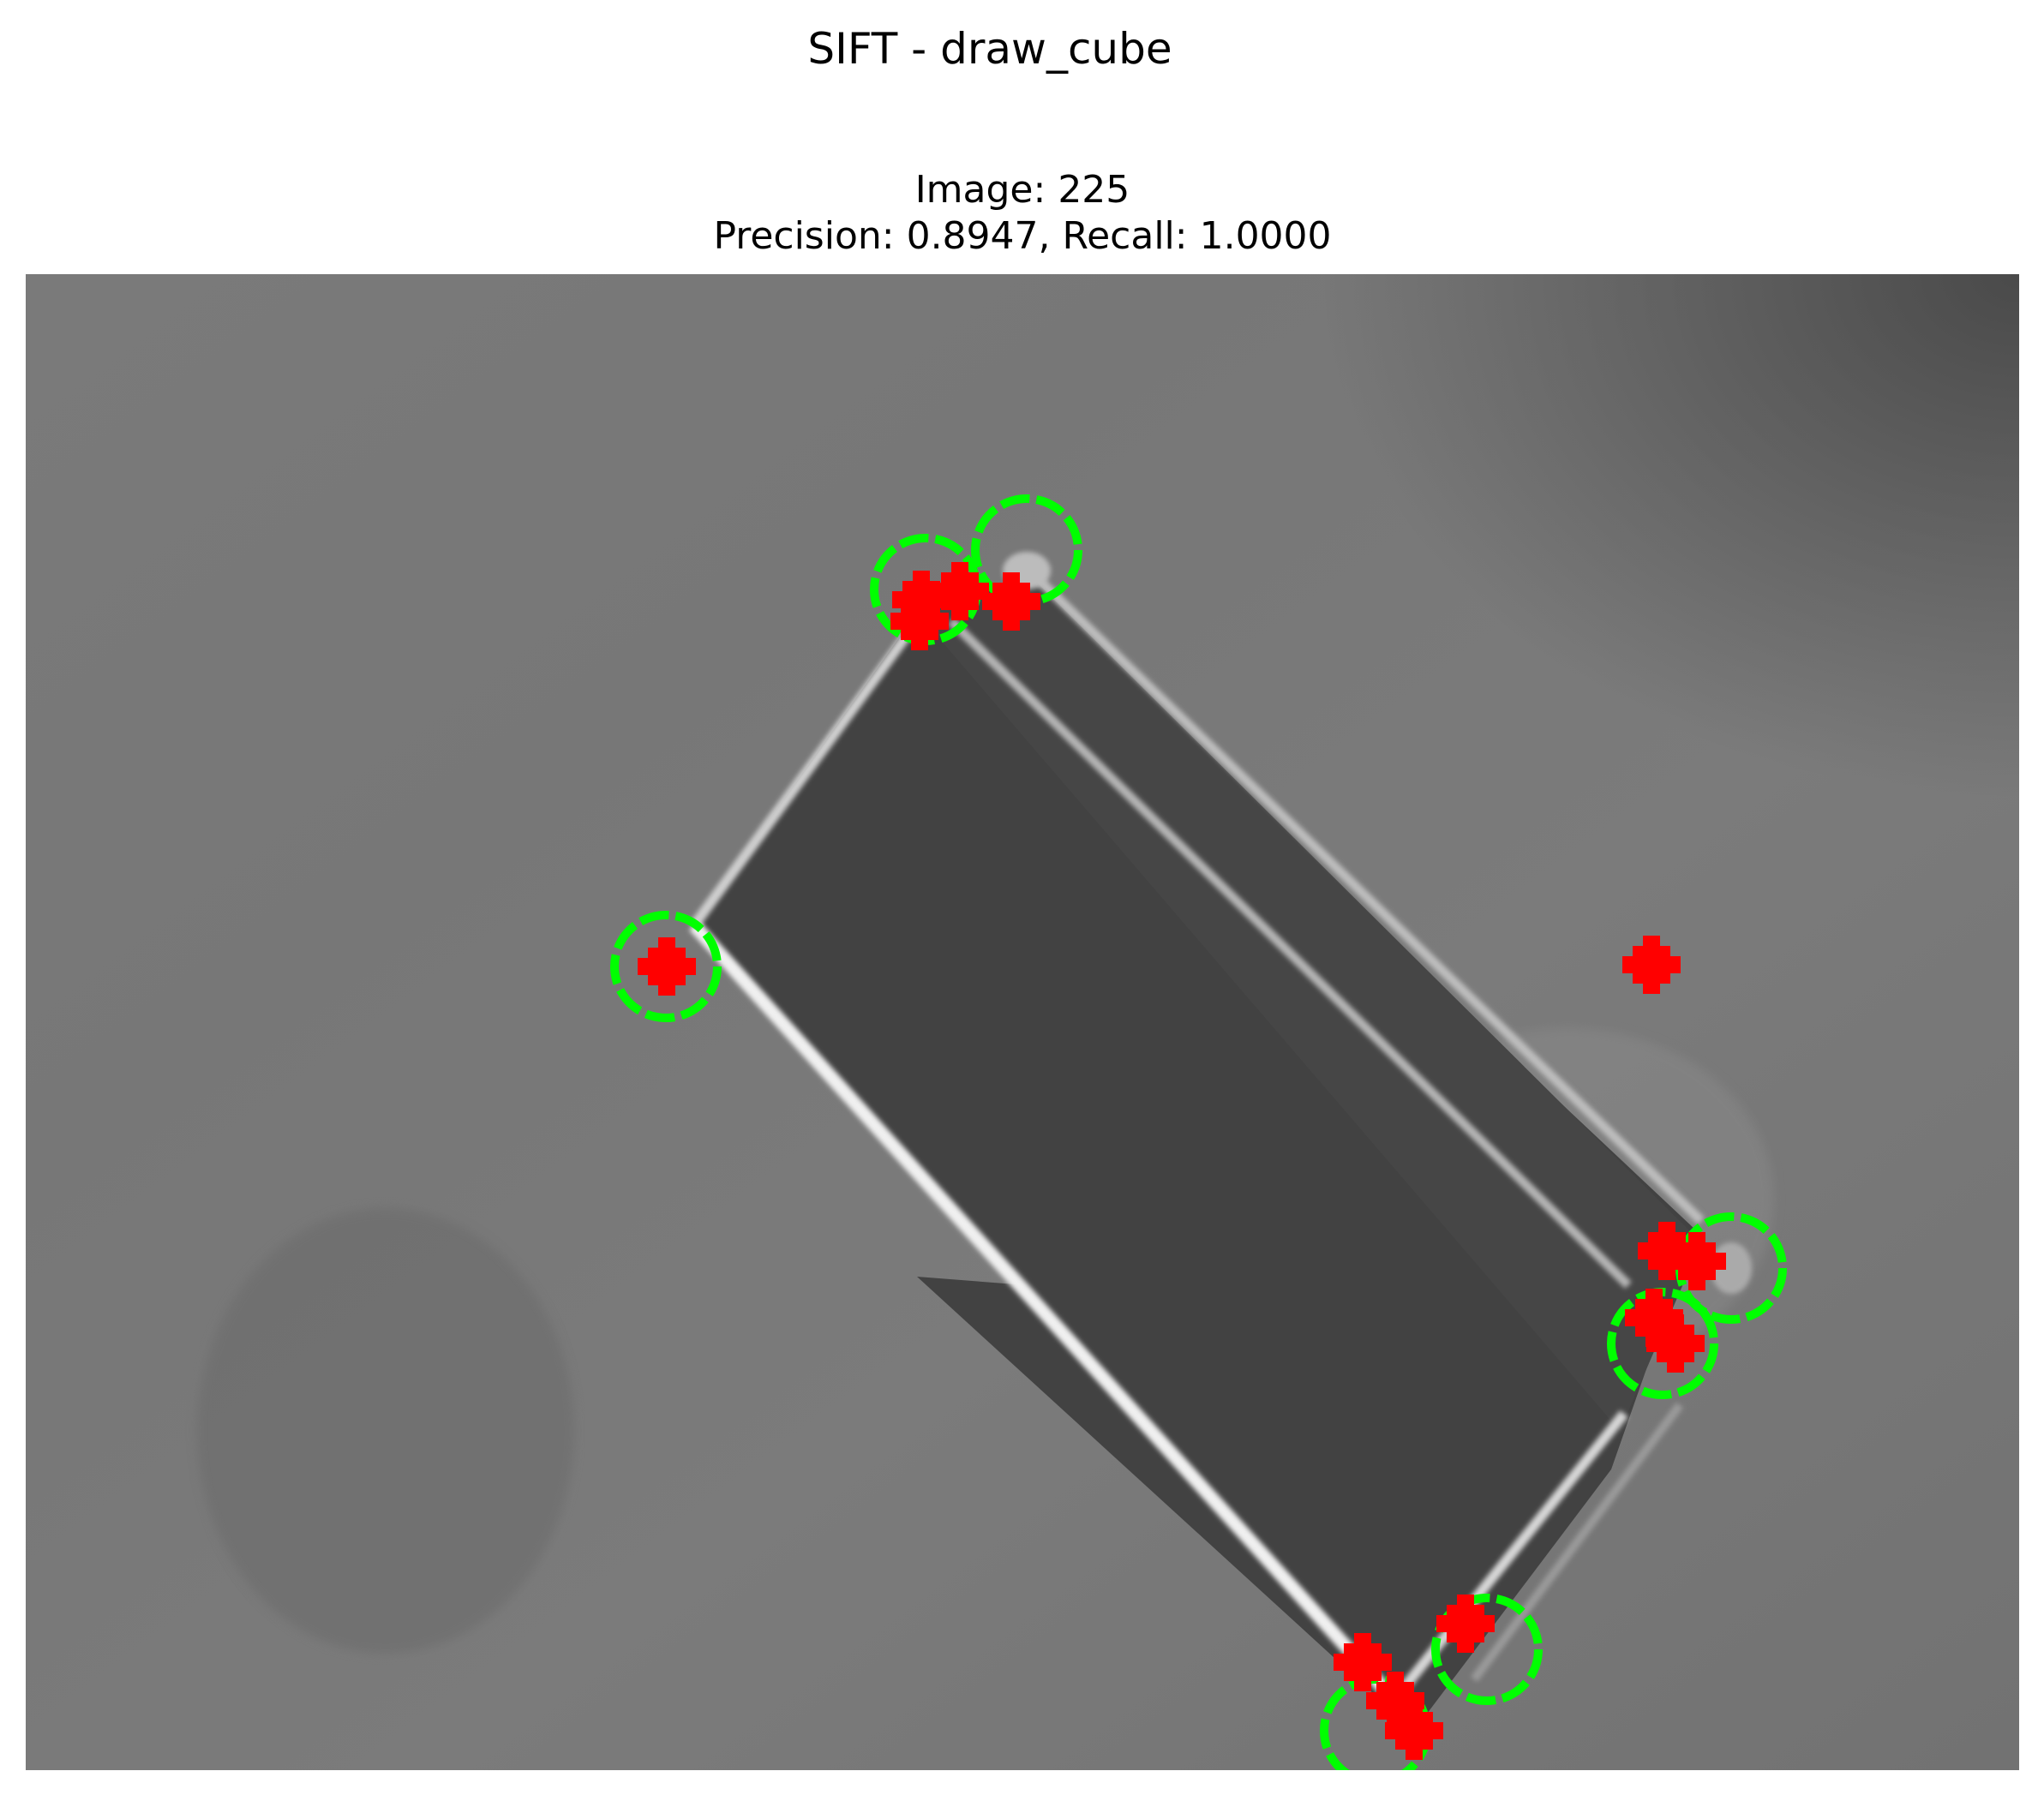  Describe the element at coordinates (1022, 236) in the screenshot. I see `precision-recall-label: Precision: 0.8947, Recall: 1.0000` at that location.